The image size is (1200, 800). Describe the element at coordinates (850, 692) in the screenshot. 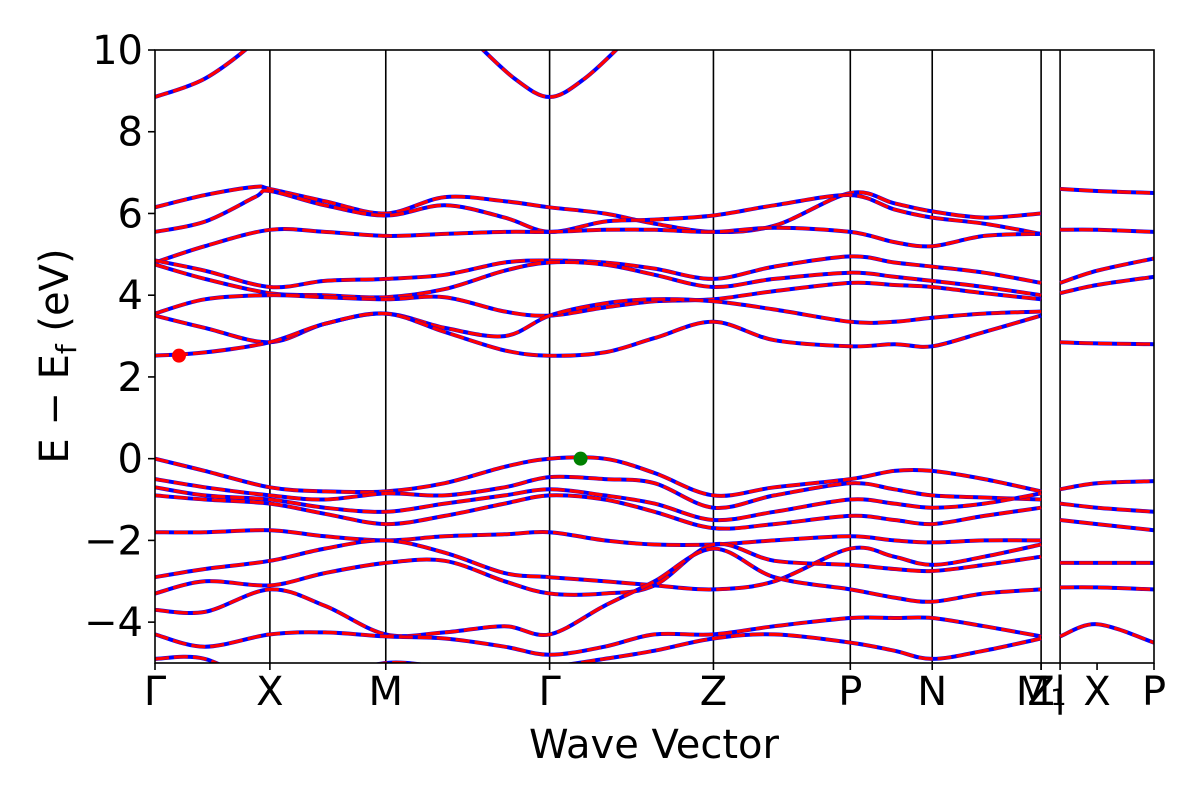

I see `x-tick-label-5: P` at that location.